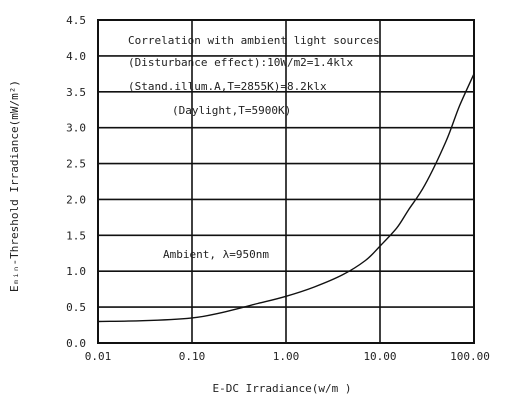  Describe the element at coordinates (379, 356) in the screenshot. I see `x-tick-label: 10.00` at that location.